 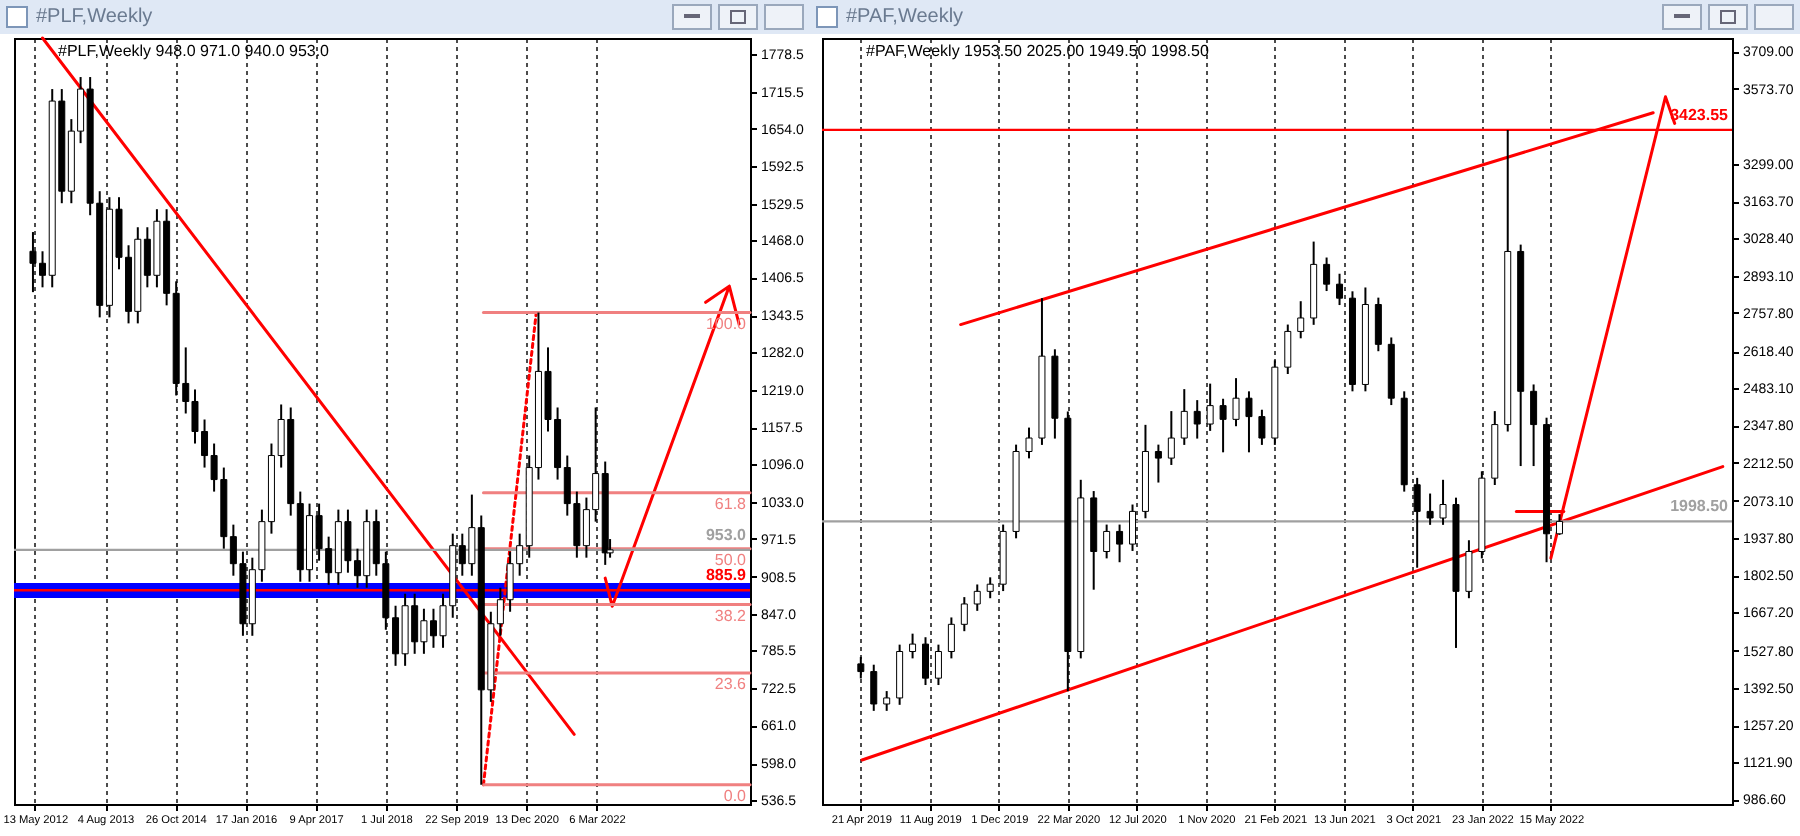 I want to click on ref-line-label: 953.0, so click(x=726, y=534).